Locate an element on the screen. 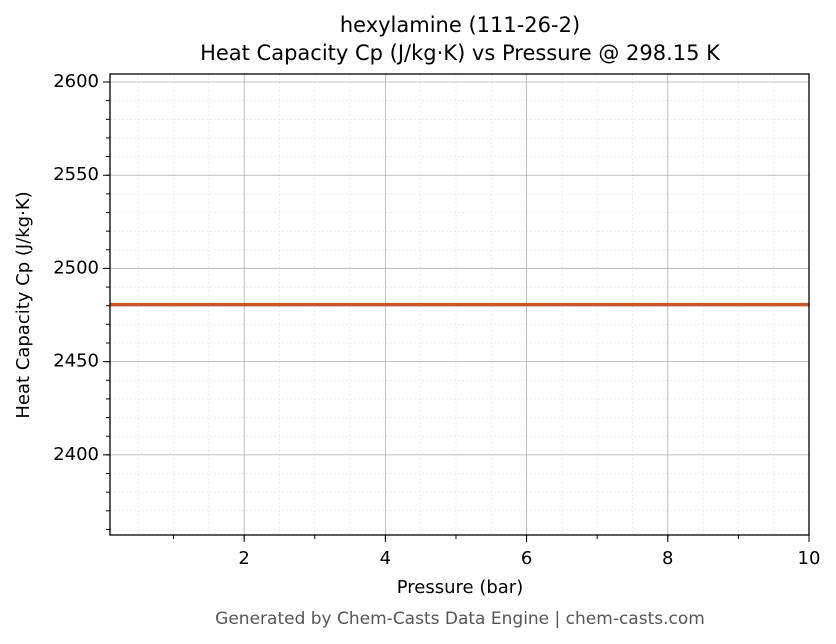 Image resolution: width=836 pixels, height=644 pixels. y-tick-label: 2450 is located at coordinates (76, 361).